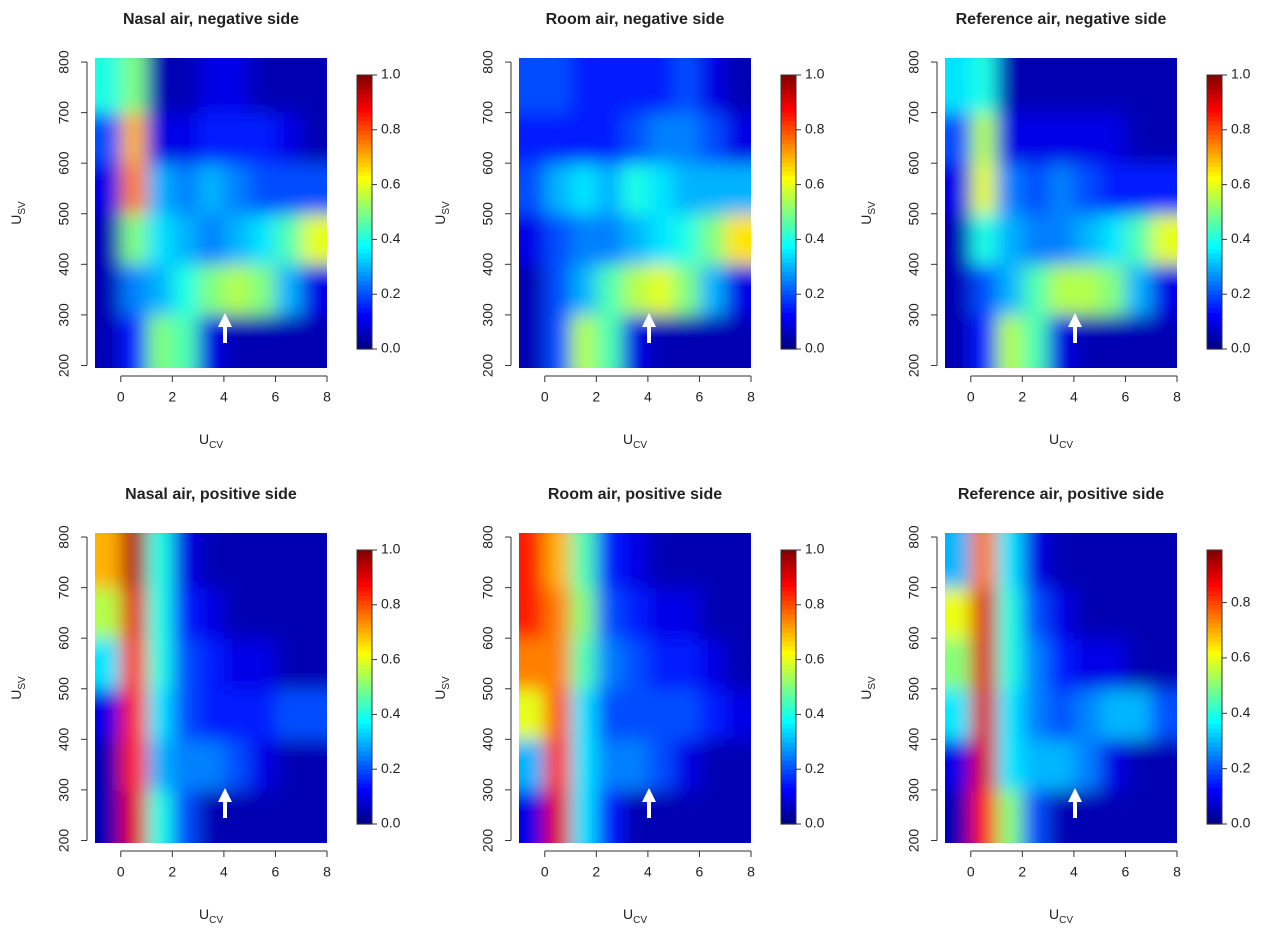 The height and width of the screenshot is (939, 1287). Describe the element at coordinates (1241, 601) in the screenshot. I see `colorbar-tick-label: 0.8` at that location.